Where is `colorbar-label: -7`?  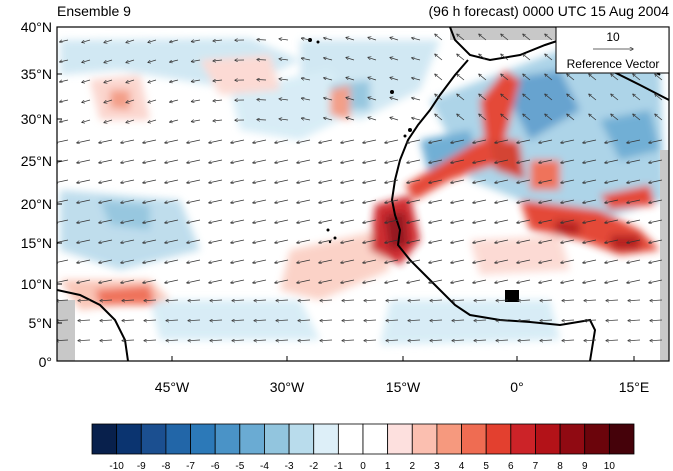 colorbar-label: -7 is located at coordinates (190, 466).